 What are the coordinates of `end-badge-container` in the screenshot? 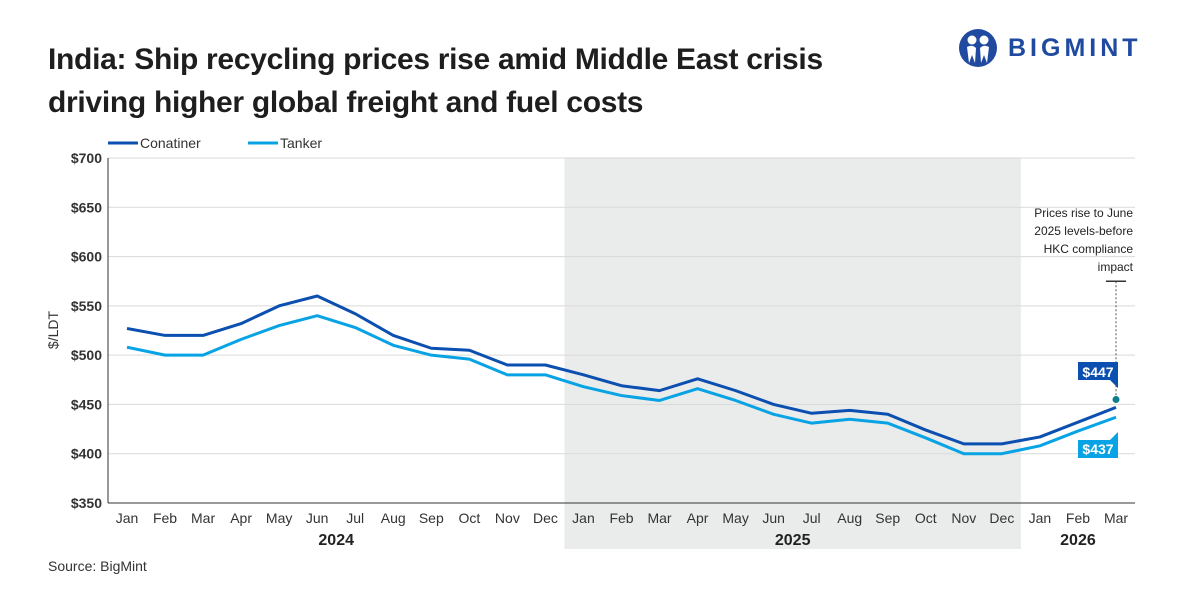 It's located at (1098, 375).